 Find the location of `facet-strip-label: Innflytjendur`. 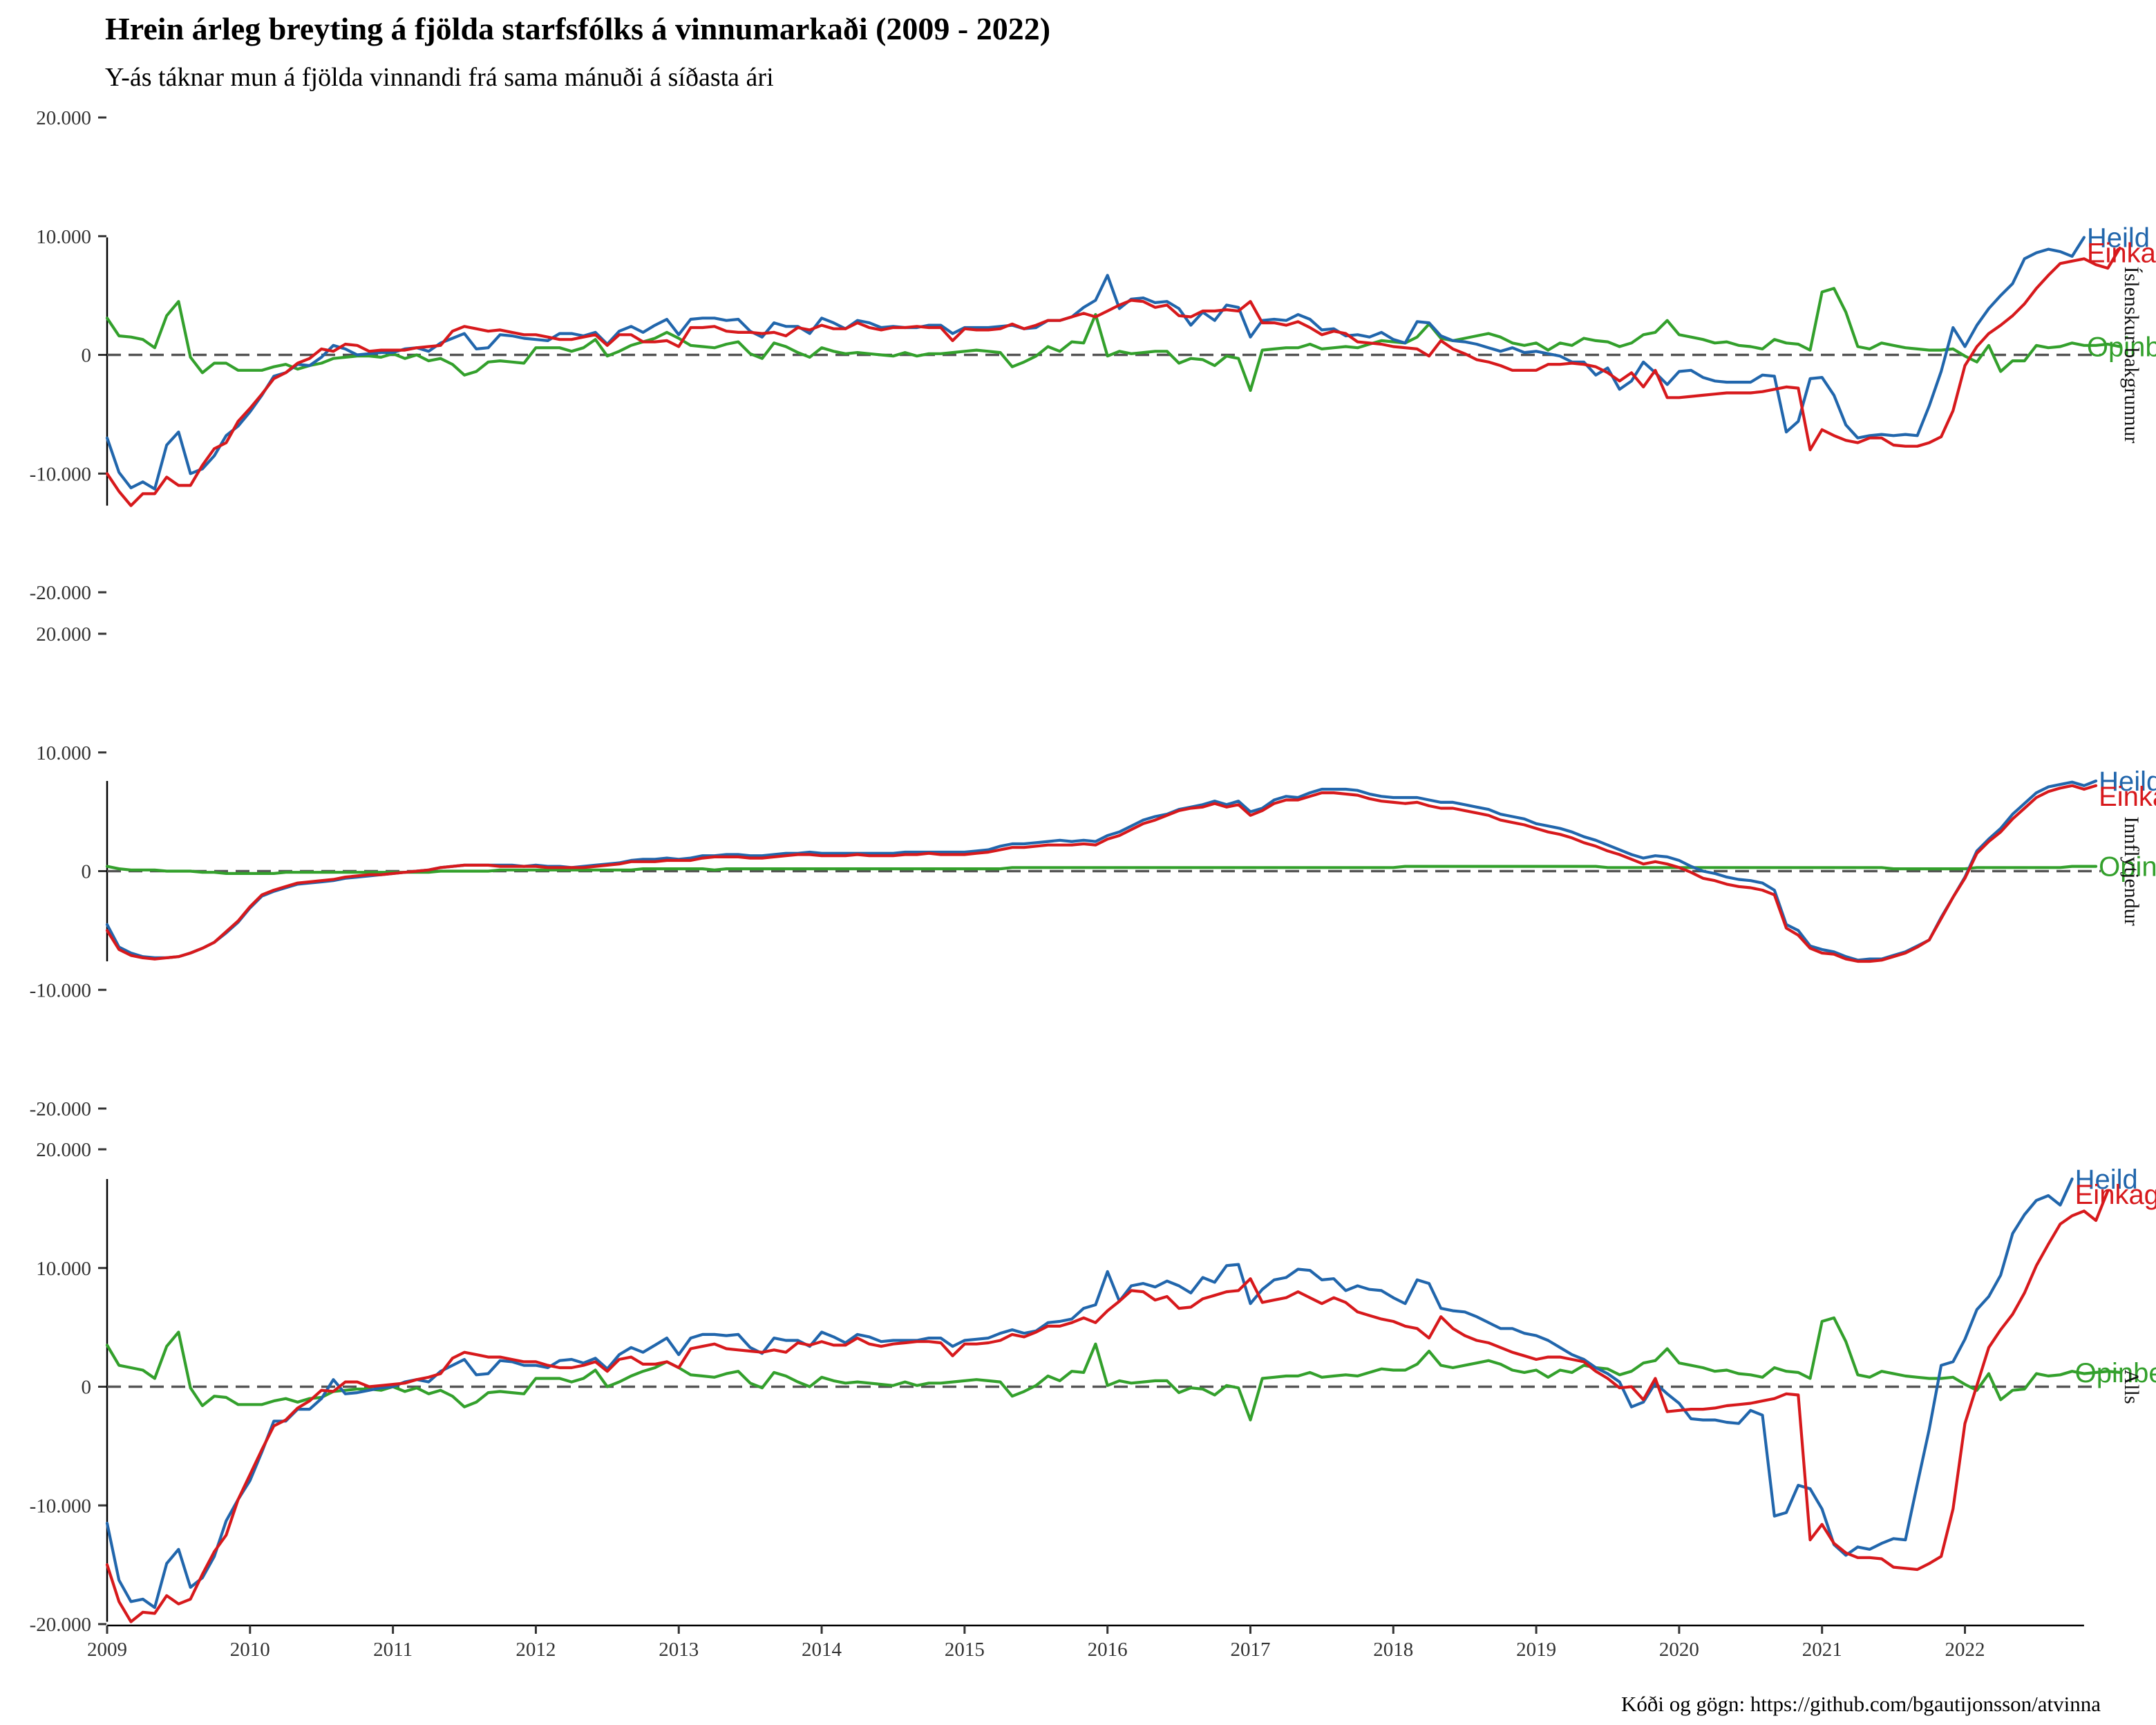

facet-strip-label: Innflytjendur is located at coordinates (2131, 871).